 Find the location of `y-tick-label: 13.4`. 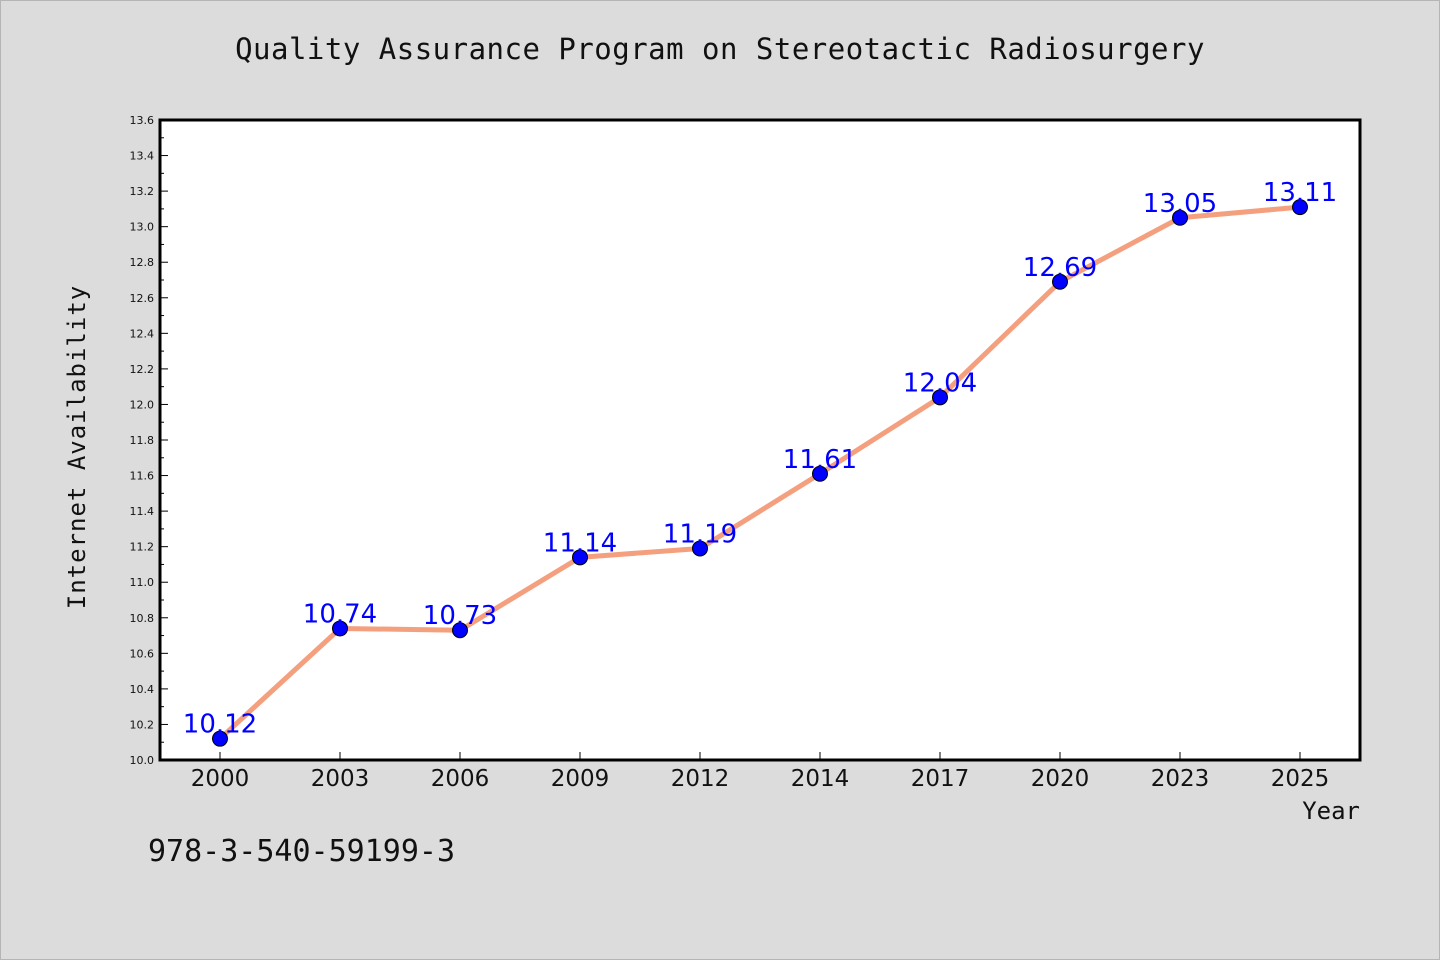

y-tick-label: 13.4 is located at coordinates (142, 156).